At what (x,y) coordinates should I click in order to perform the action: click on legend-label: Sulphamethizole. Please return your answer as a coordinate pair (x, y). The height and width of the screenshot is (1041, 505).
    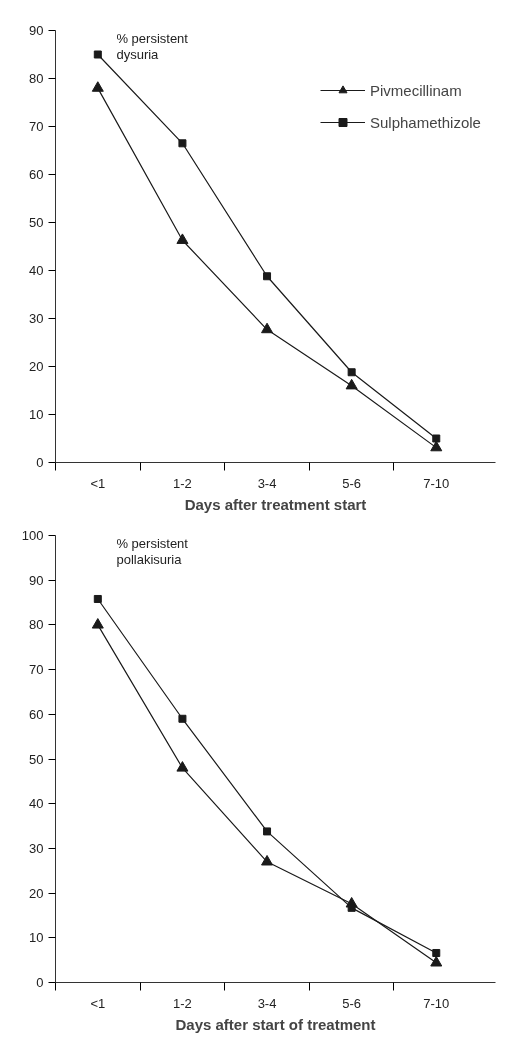
    Looking at the image, I should click on (425, 122).